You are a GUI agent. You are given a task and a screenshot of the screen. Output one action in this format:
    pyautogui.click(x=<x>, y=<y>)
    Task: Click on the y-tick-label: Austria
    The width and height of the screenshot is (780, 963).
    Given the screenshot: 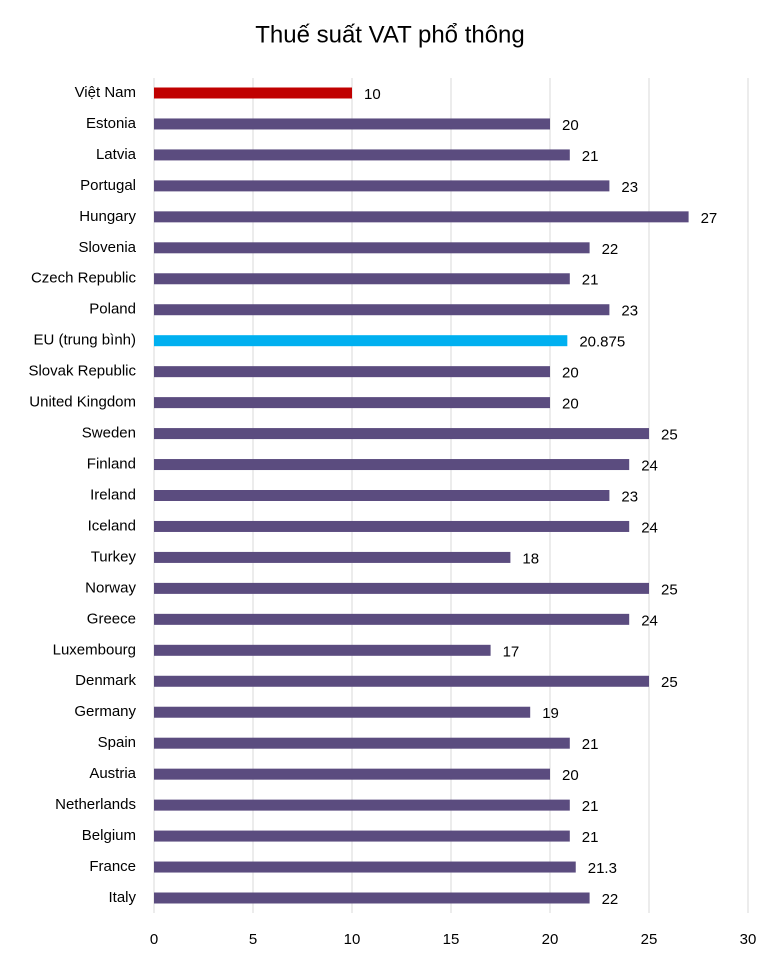 What is the action you would take?
    pyautogui.click(x=112, y=773)
    